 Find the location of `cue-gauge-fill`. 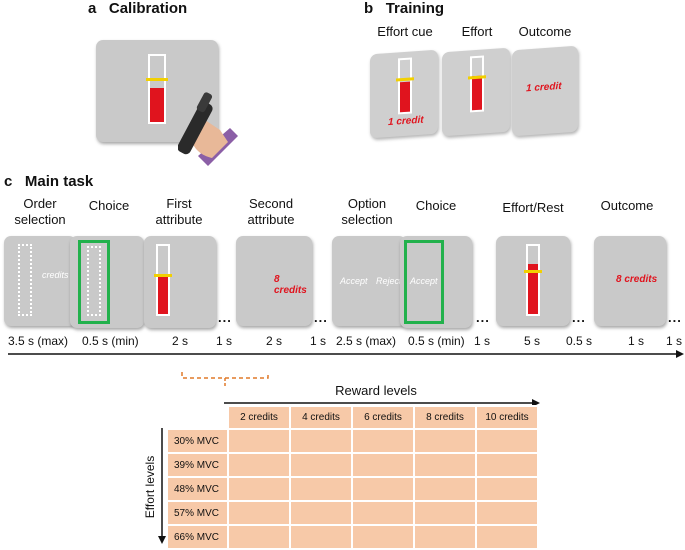

cue-gauge-fill is located at coordinates (405, 97).